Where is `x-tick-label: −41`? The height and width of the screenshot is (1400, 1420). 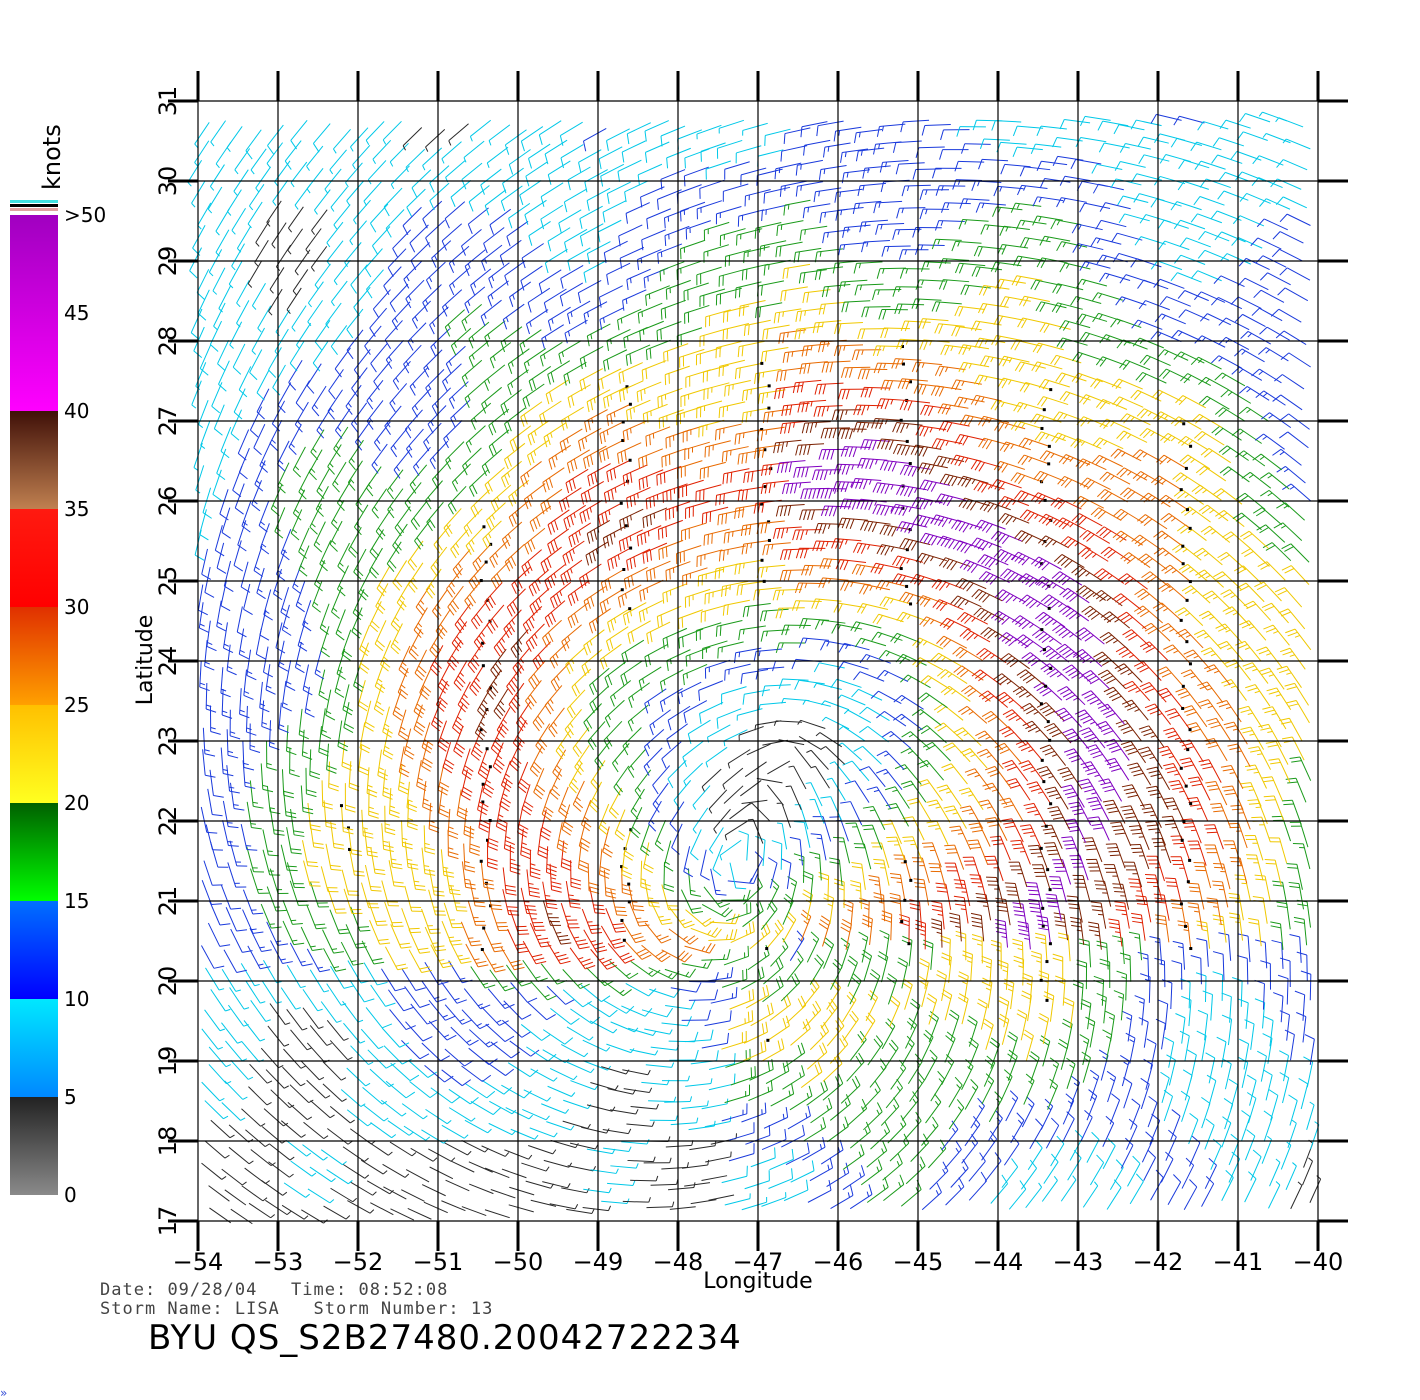 x-tick-label: −41 is located at coordinates (1238, 1262).